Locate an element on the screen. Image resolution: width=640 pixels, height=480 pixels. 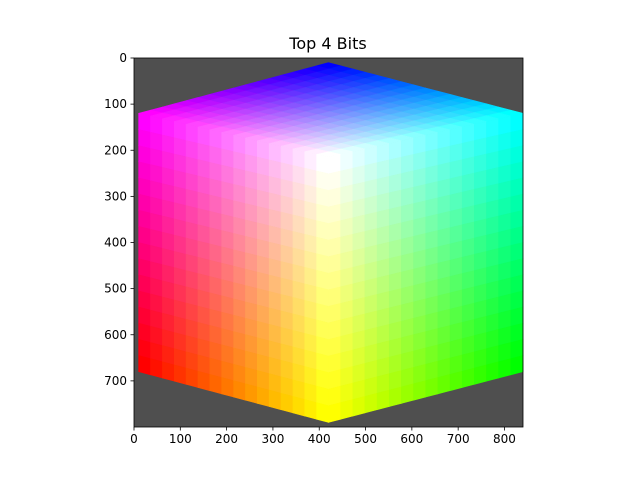
y-tick-label: 200 is located at coordinates (115, 150).